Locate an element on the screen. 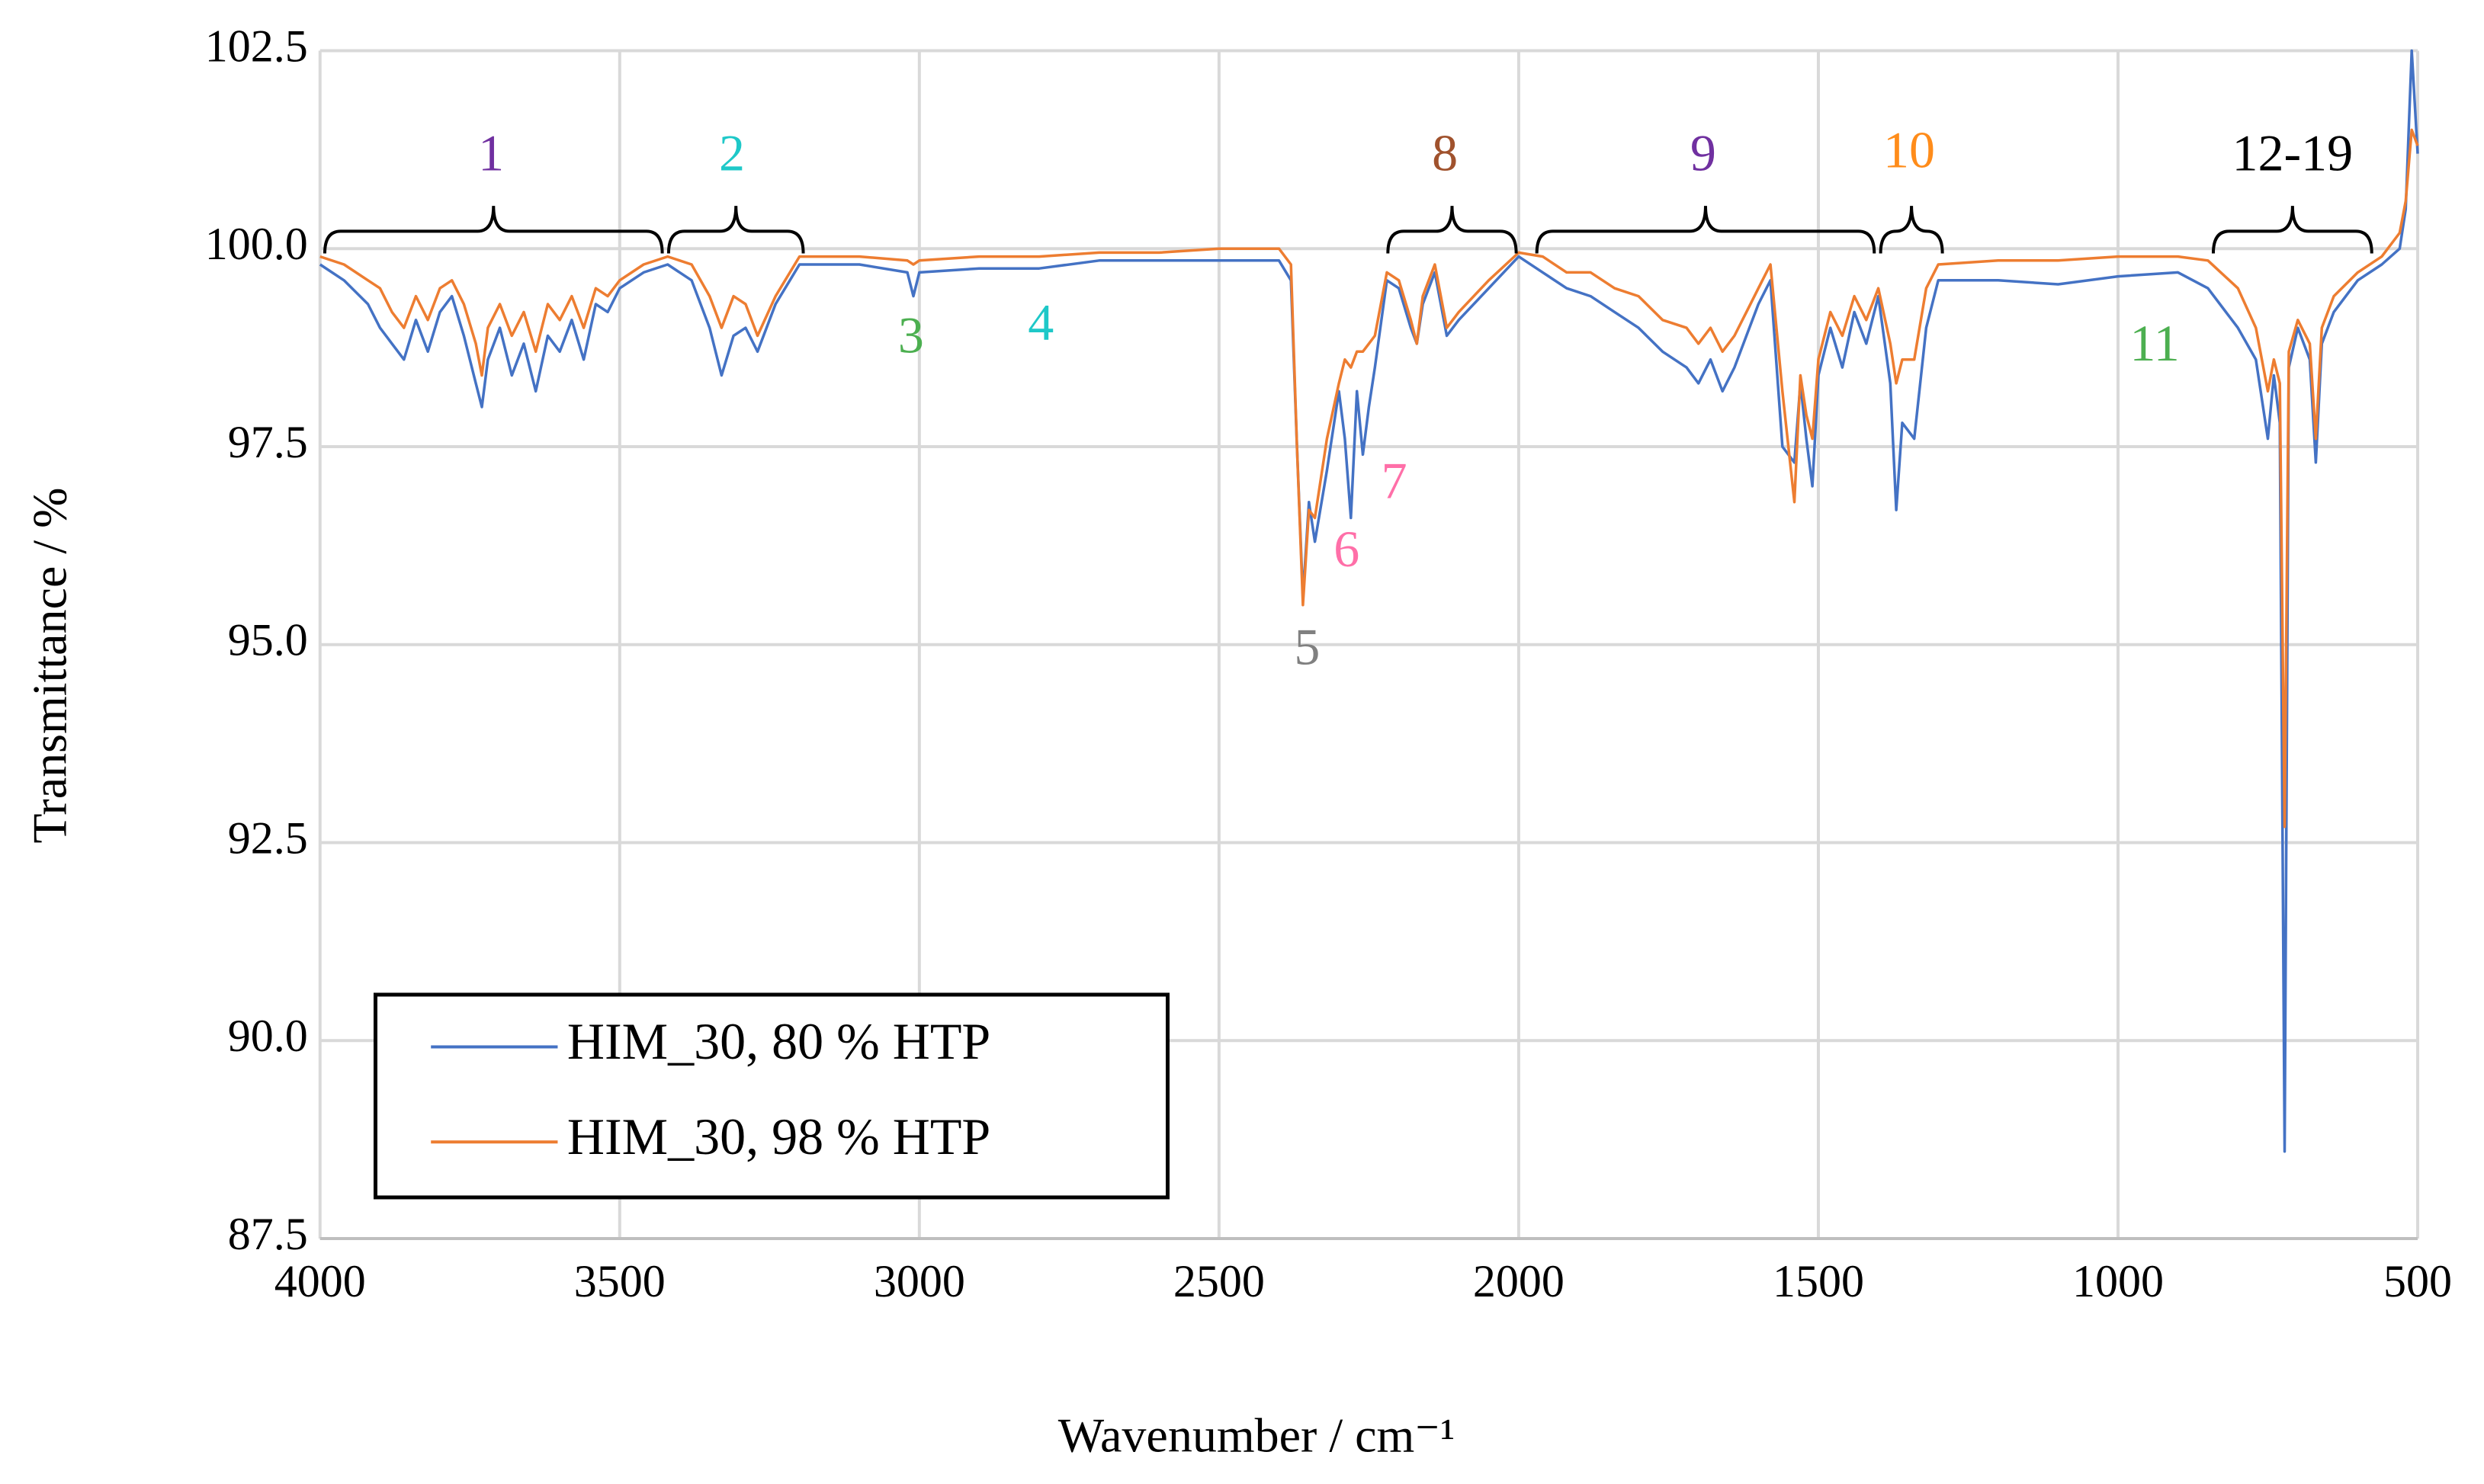 The image size is (2484, 1484). x-tick-label: 2500 is located at coordinates (1219, 1281).